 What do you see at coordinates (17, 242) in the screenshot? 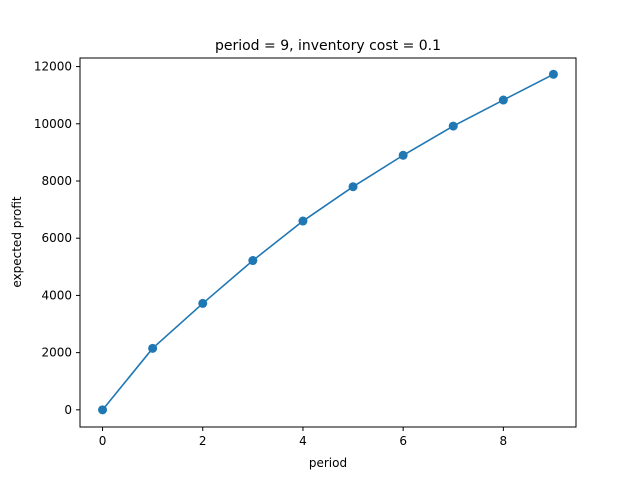
I see `y-axis-label: expected profit` at bounding box center [17, 242].